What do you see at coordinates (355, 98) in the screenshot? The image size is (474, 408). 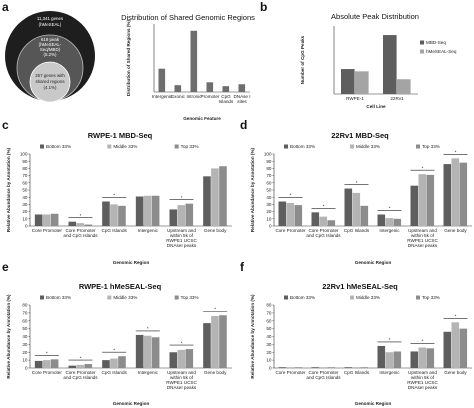 I see `category-label: RWPE-1` at bounding box center [355, 98].